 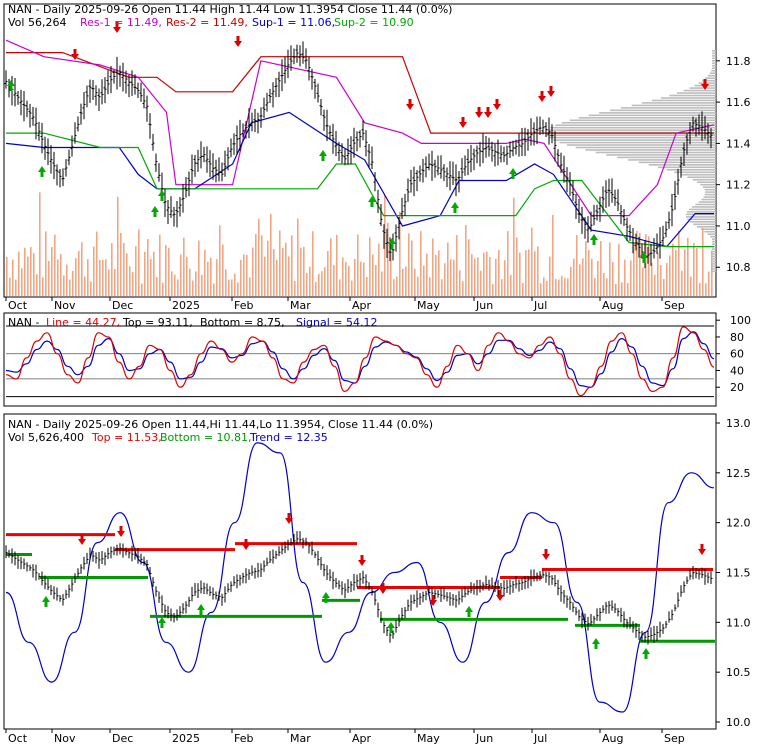 What do you see at coordinates (733, 354) in the screenshot?
I see `oscillator-y-axis: 20 40 60 80 100` at bounding box center [733, 354].